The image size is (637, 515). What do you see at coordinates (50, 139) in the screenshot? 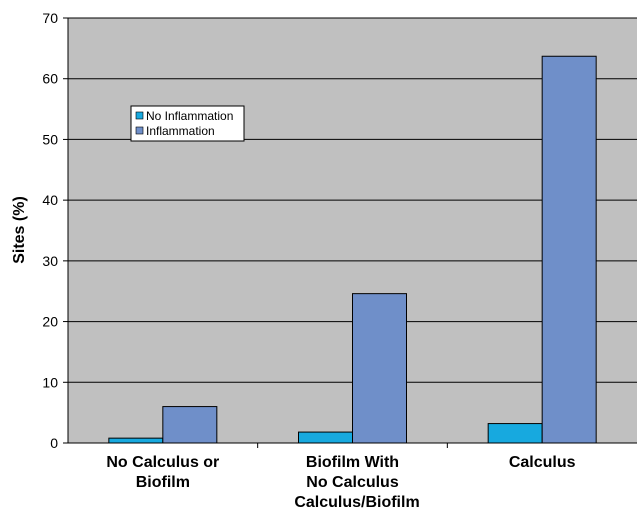
I see `y-tick-label: 50` at bounding box center [50, 139].